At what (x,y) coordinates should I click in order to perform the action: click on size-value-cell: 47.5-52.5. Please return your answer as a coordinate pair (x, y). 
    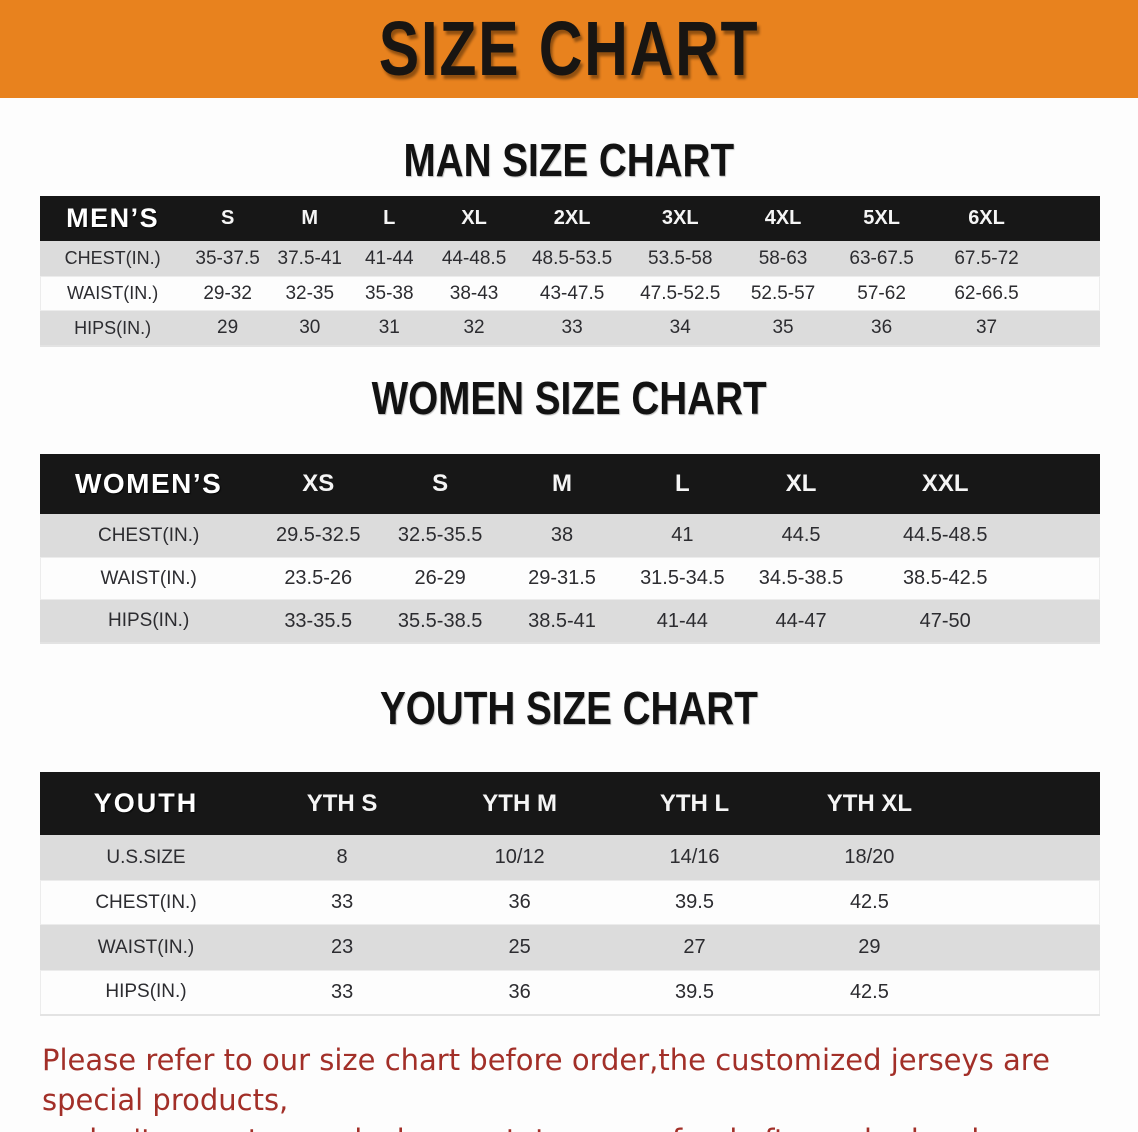
    Looking at the image, I should click on (680, 293).